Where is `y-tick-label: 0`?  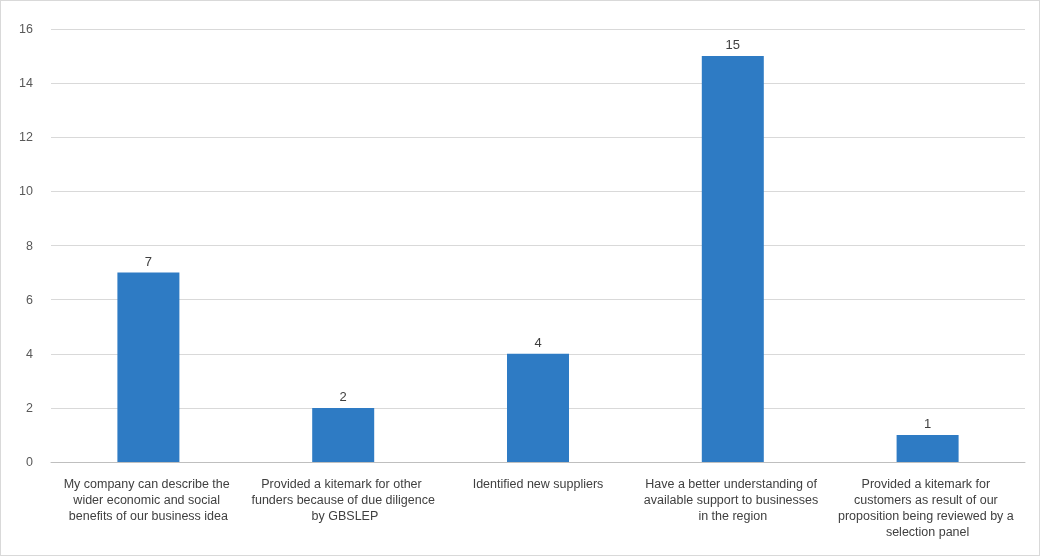 y-tick-label: 0 is located at coordinates (30, 462).